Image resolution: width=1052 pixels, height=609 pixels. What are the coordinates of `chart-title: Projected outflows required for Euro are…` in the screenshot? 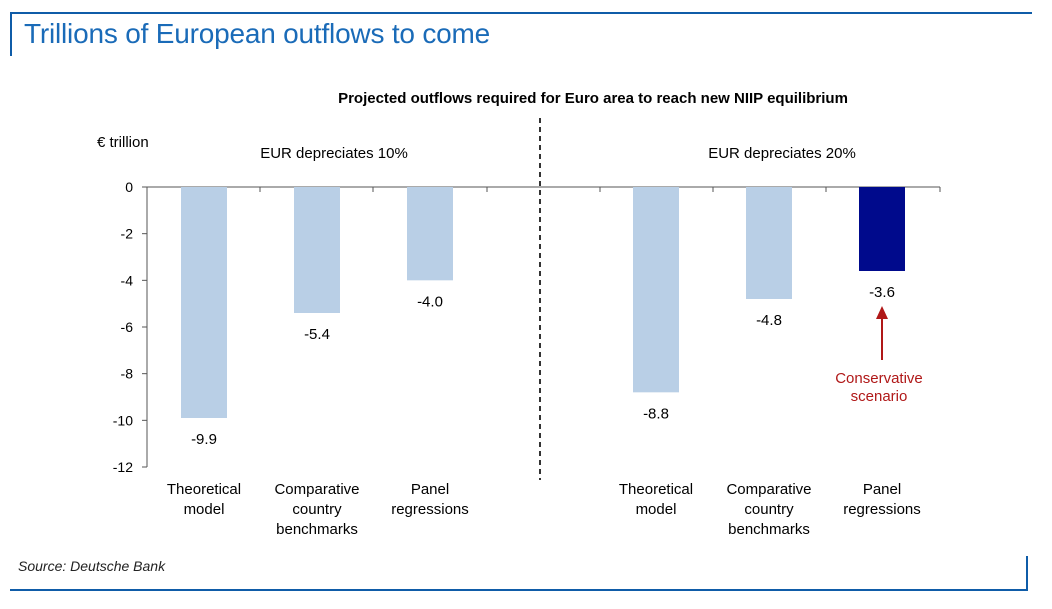 It's located at (593, 98).